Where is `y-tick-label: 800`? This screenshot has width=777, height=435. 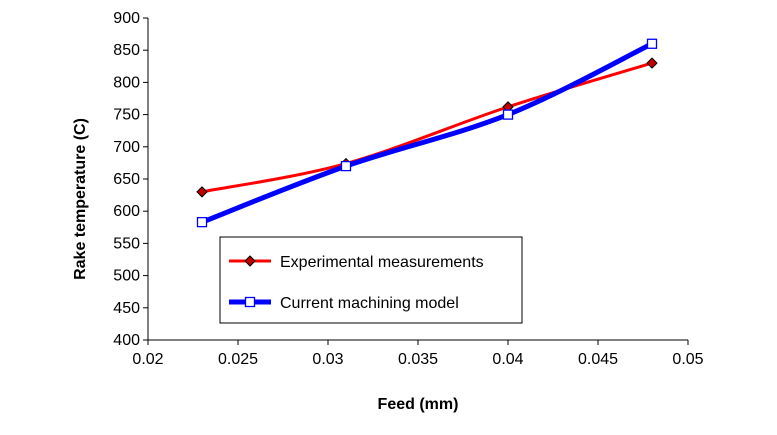 y-tick-label: 800 is located at coordinates (126, 82).